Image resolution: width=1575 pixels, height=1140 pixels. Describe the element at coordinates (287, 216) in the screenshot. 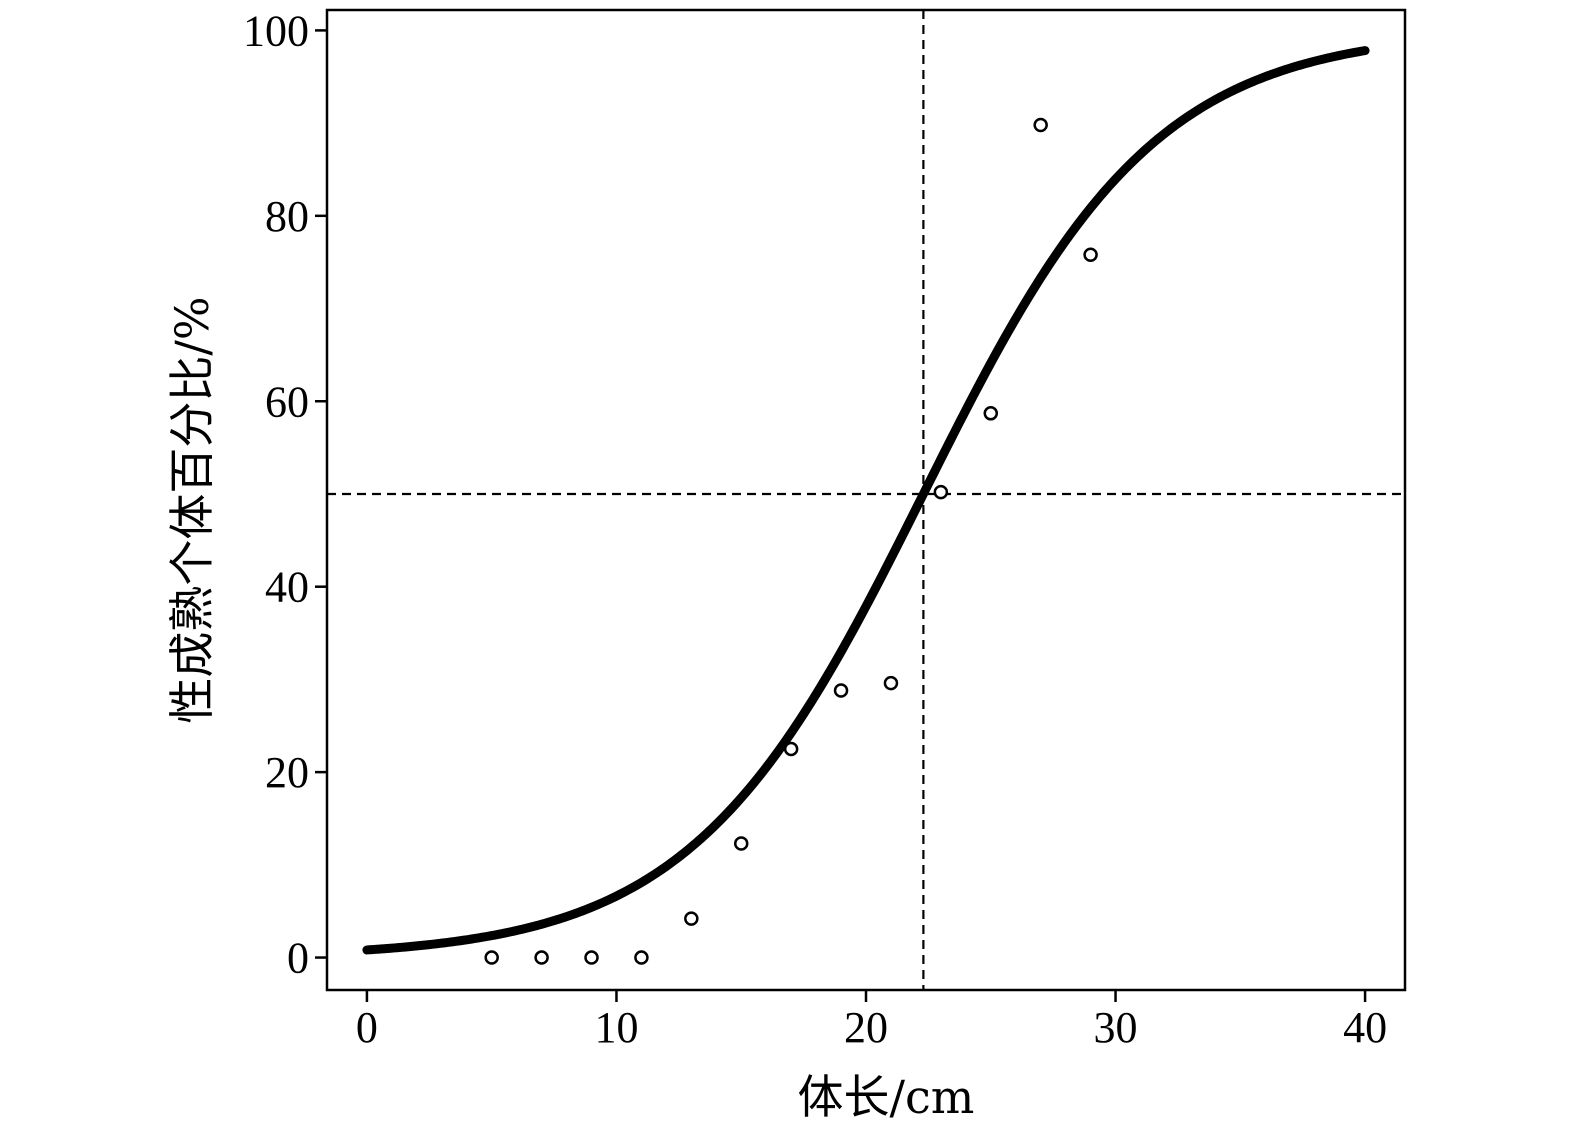

I see `y-tick-label: 80` at that location.